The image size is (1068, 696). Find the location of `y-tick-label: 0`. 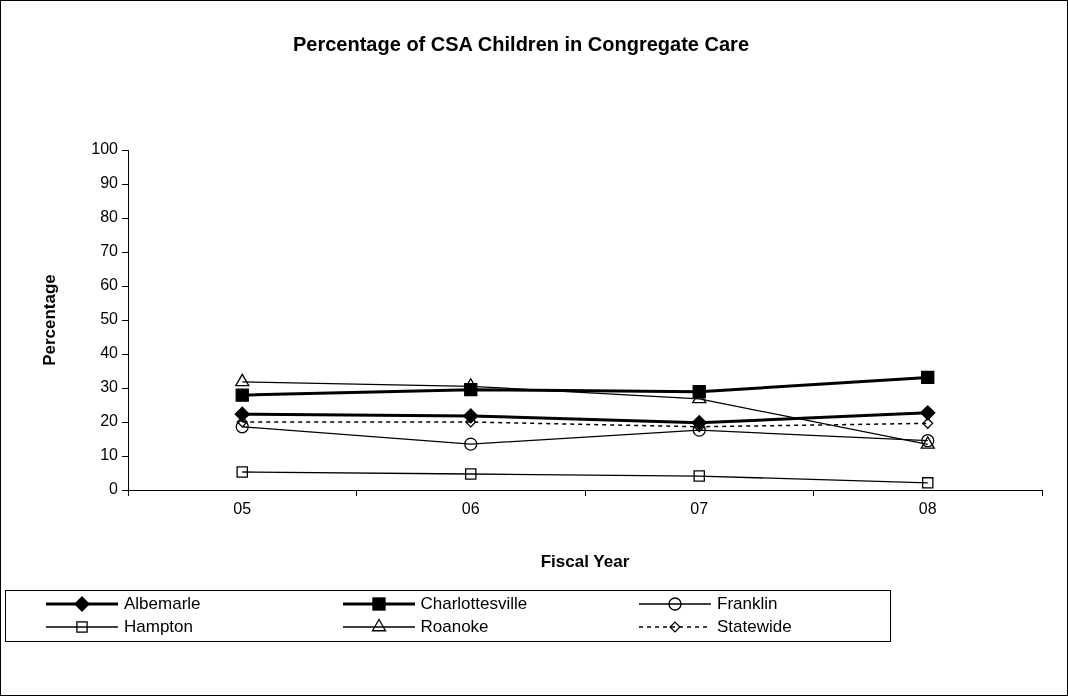

y-tick-label: 0 is located at coordinates (114, 489).